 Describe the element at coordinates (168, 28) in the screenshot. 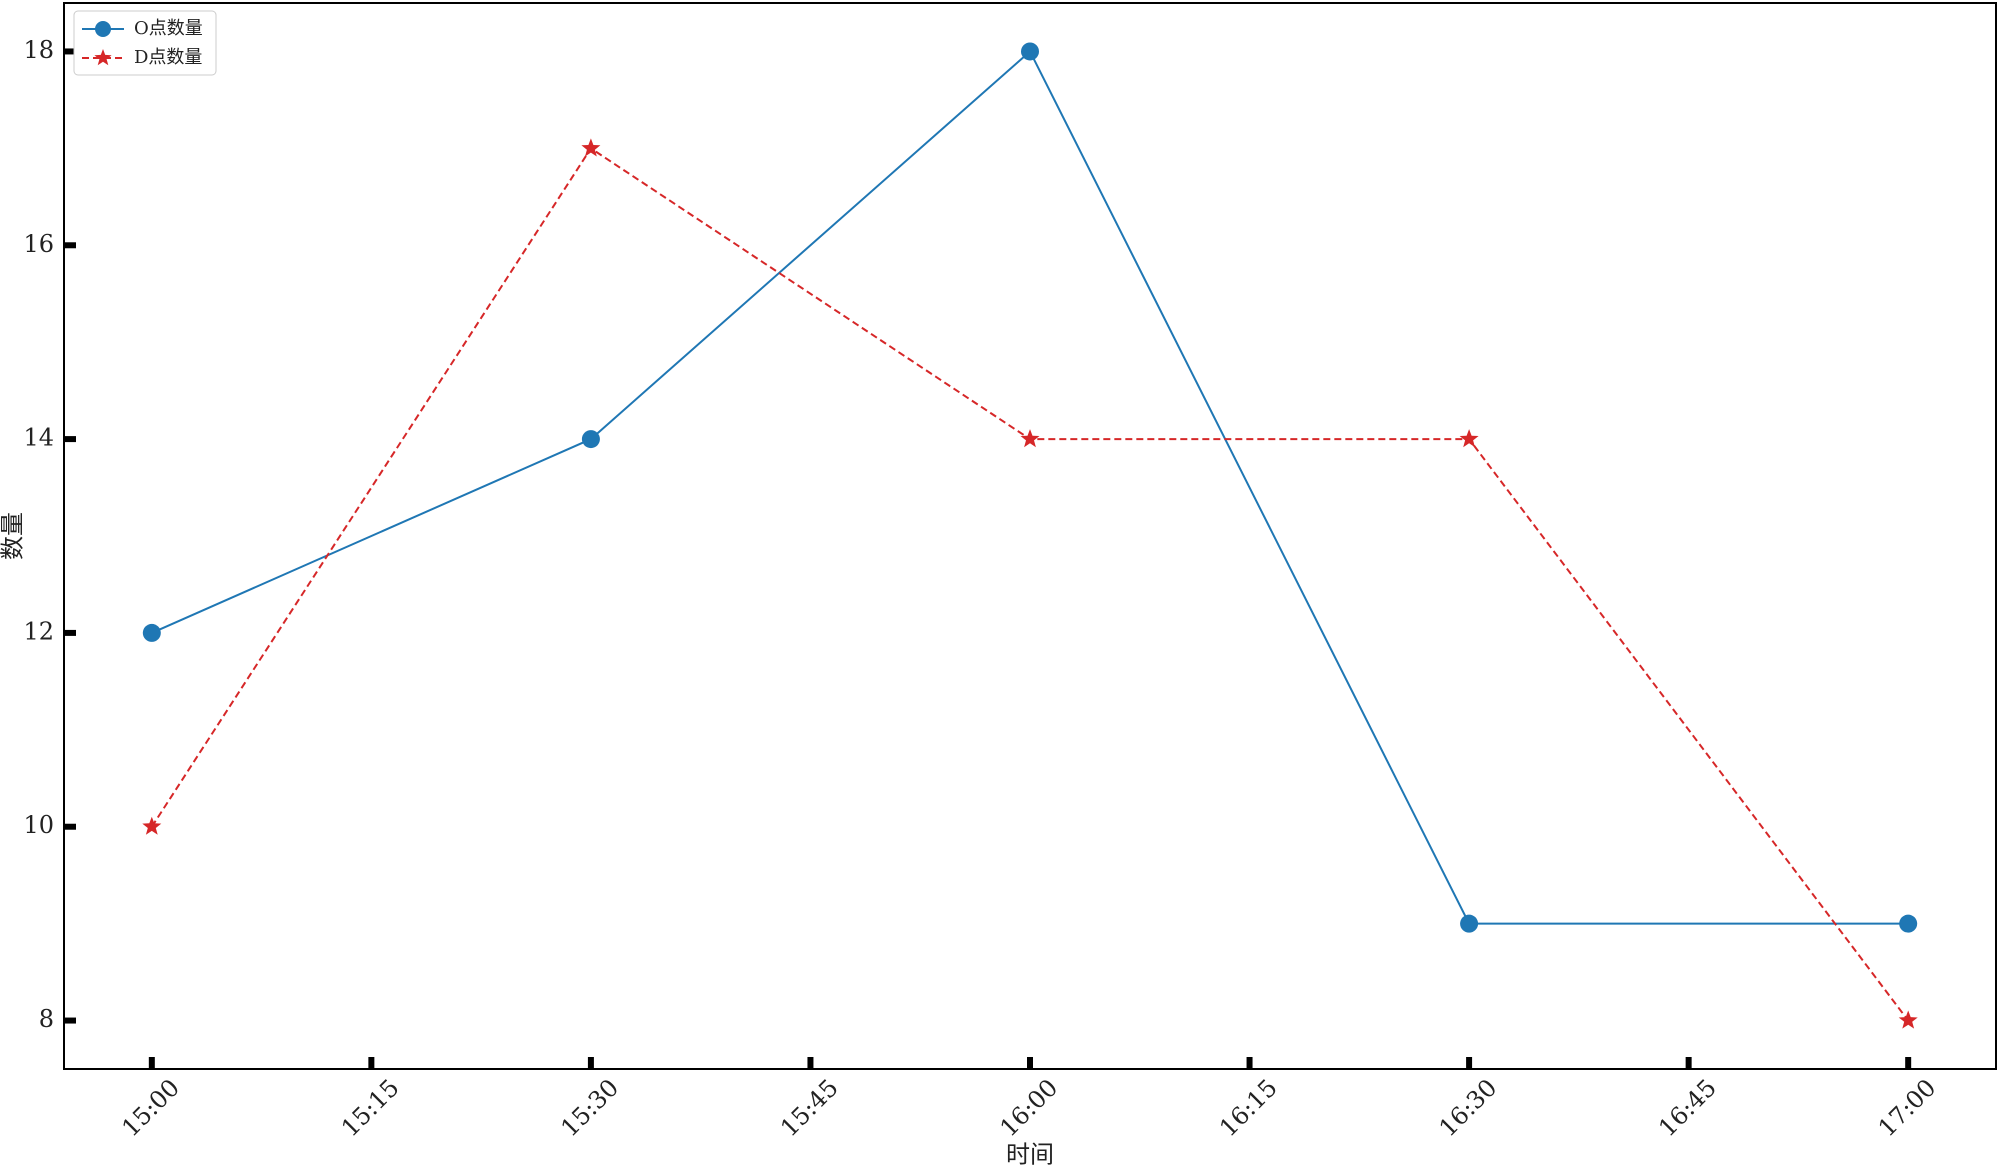

I see `legend-label: O点数量` at that location.